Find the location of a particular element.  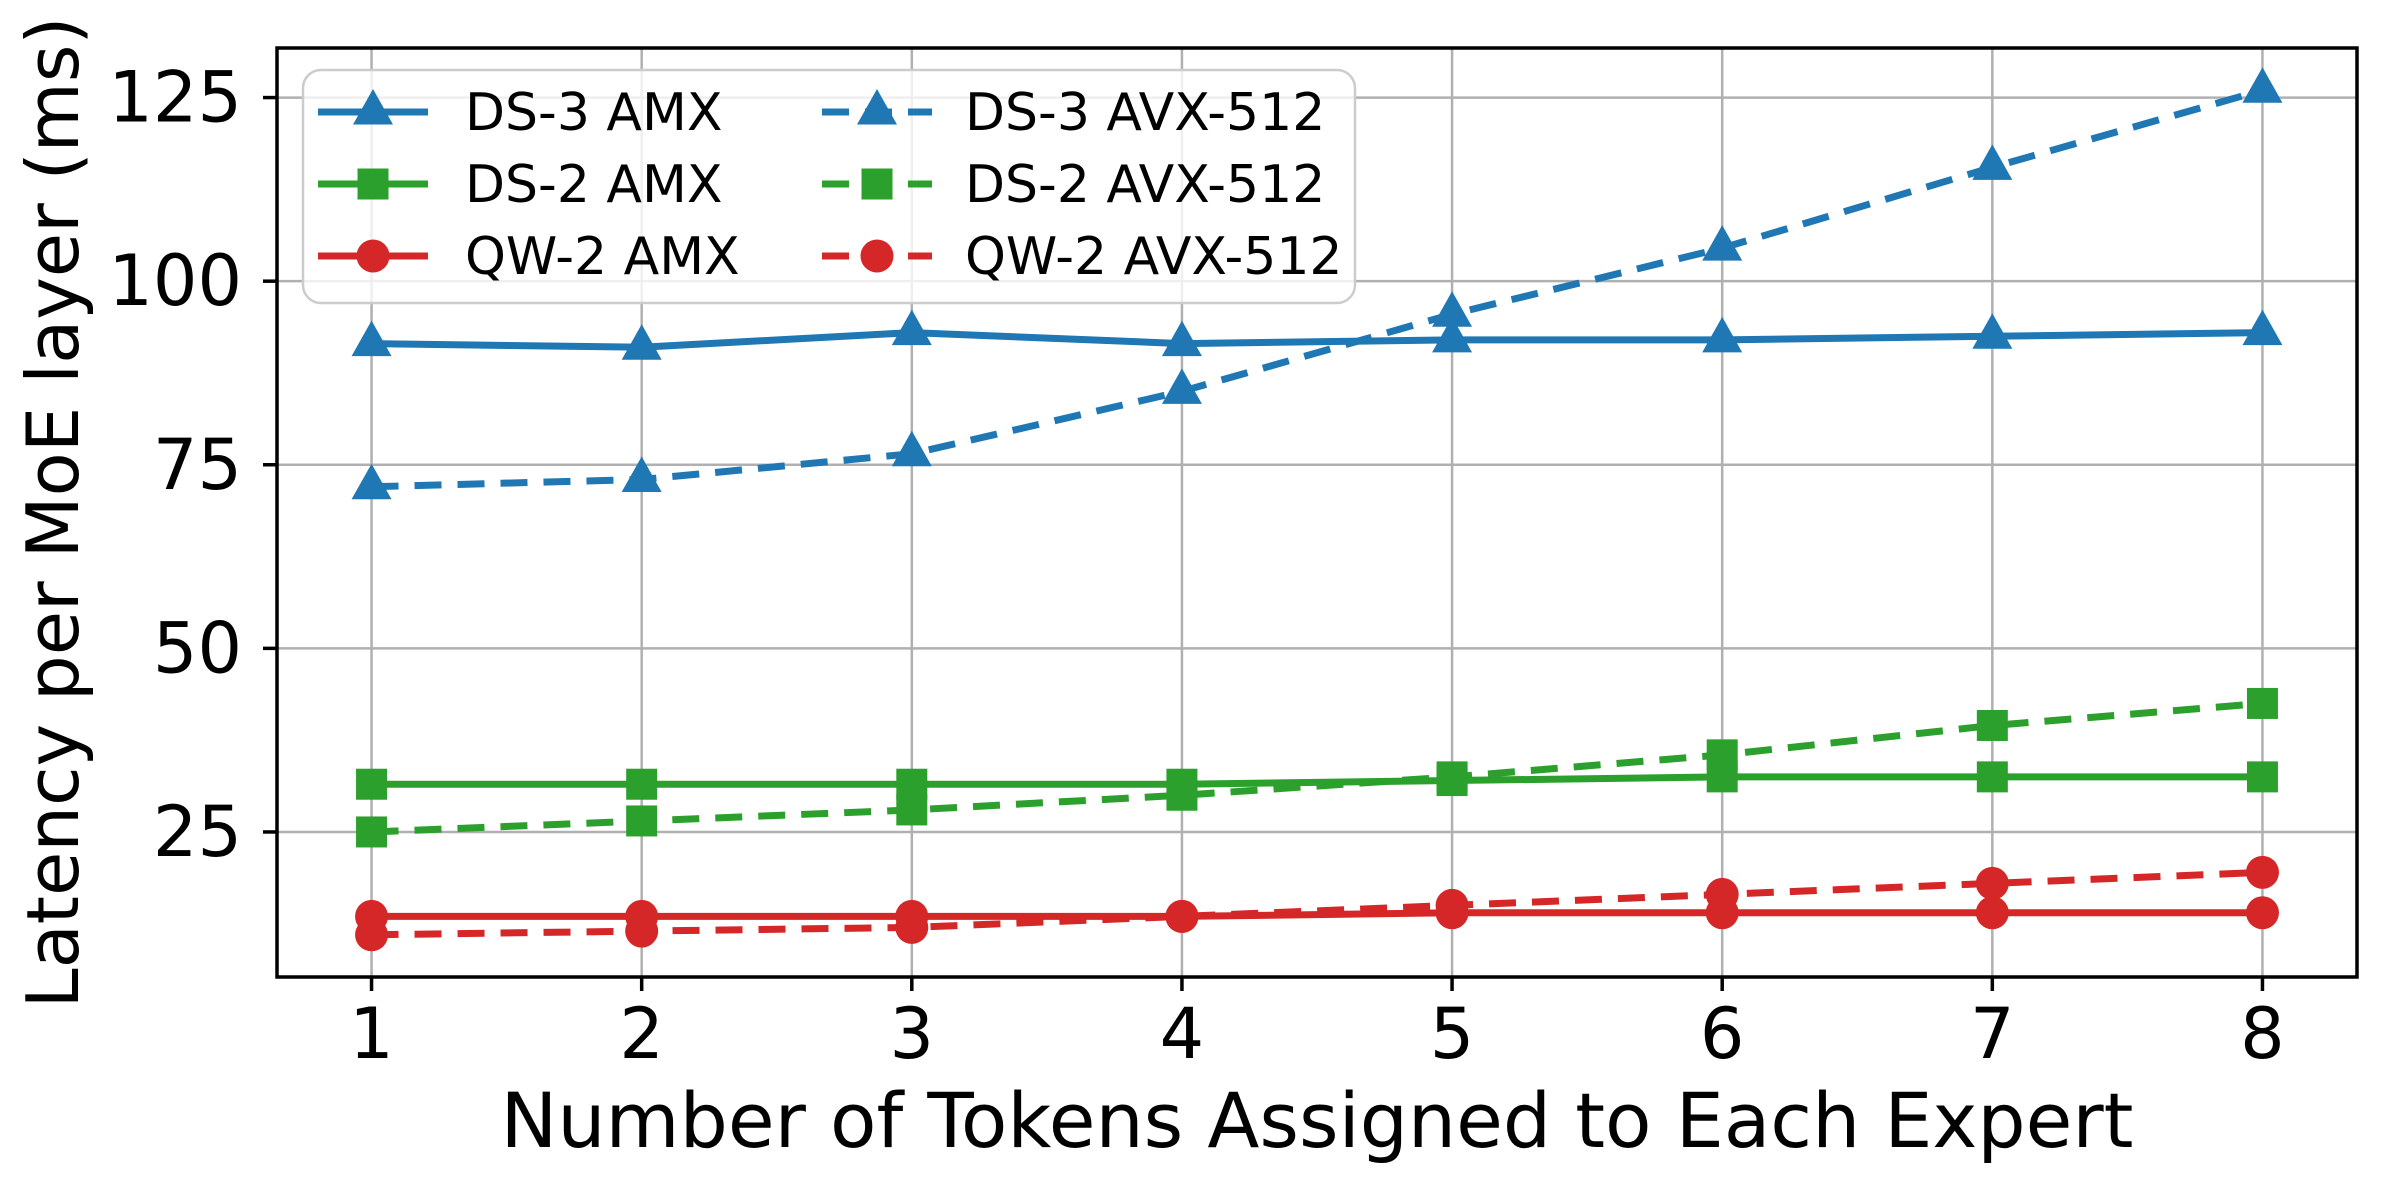

legend-label-qw-2-amx: QW-2 AMX is located at coordinates (602, 257).